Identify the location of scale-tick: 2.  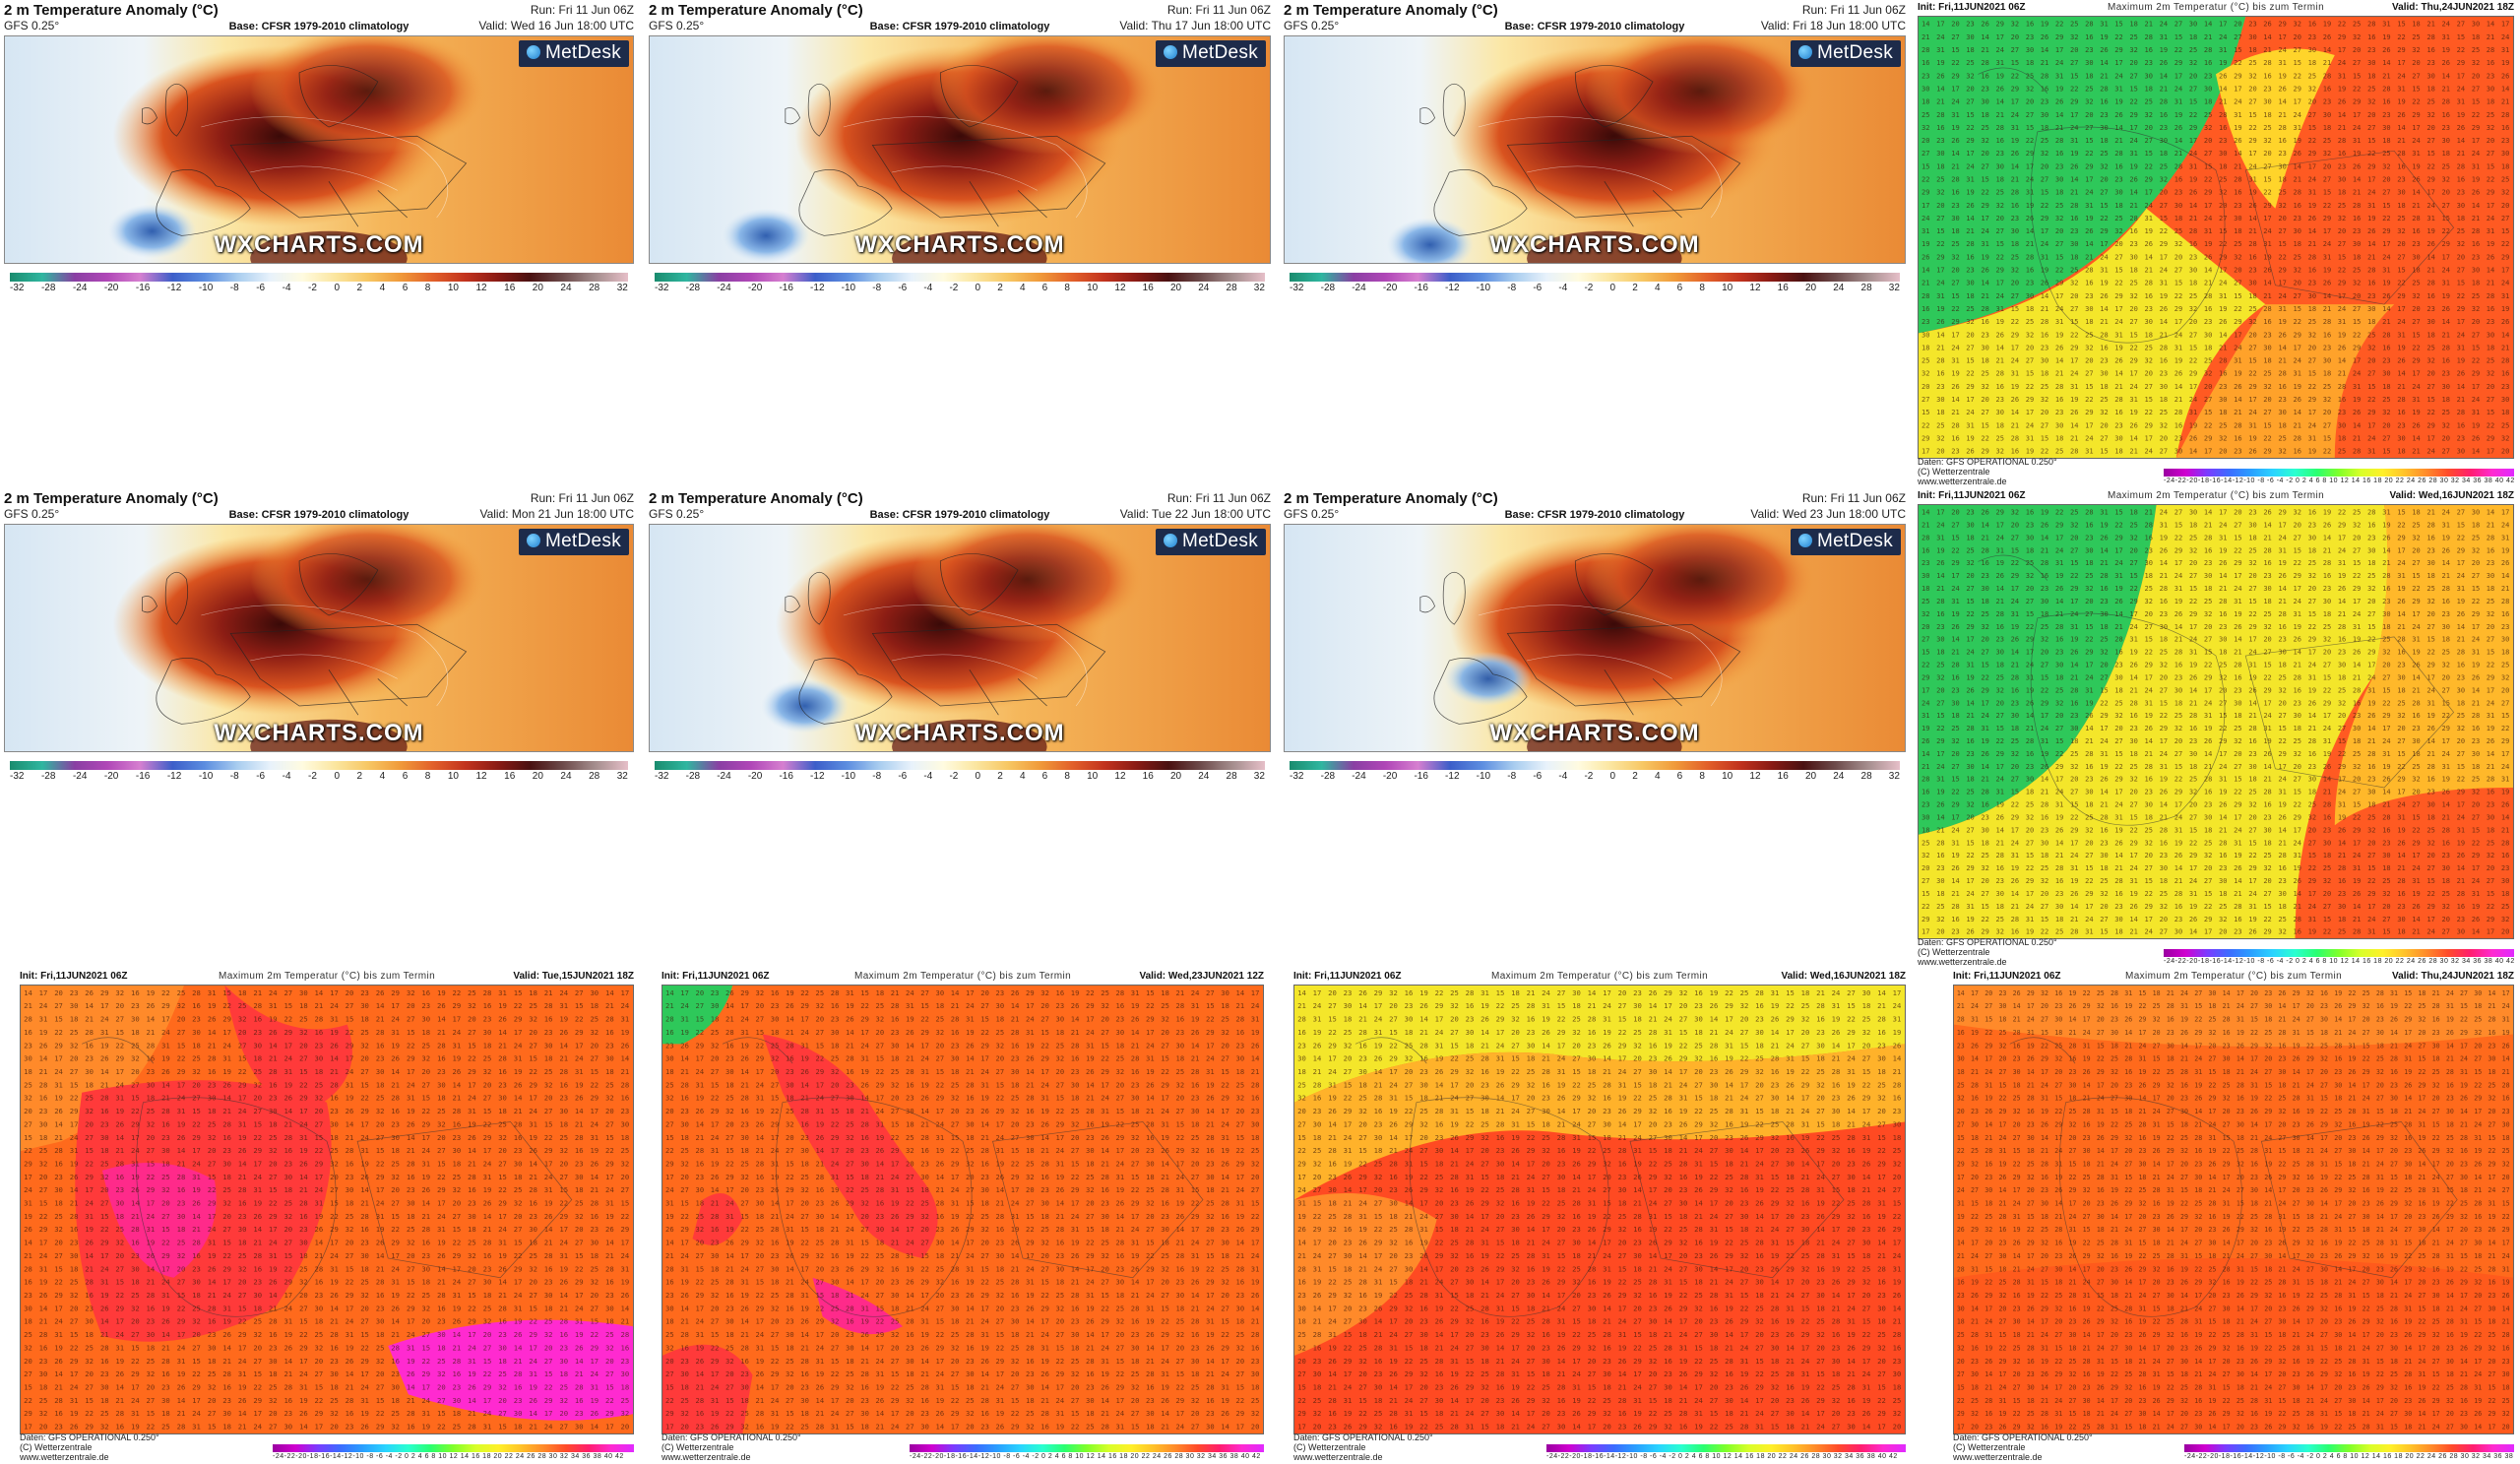
(360, 289).